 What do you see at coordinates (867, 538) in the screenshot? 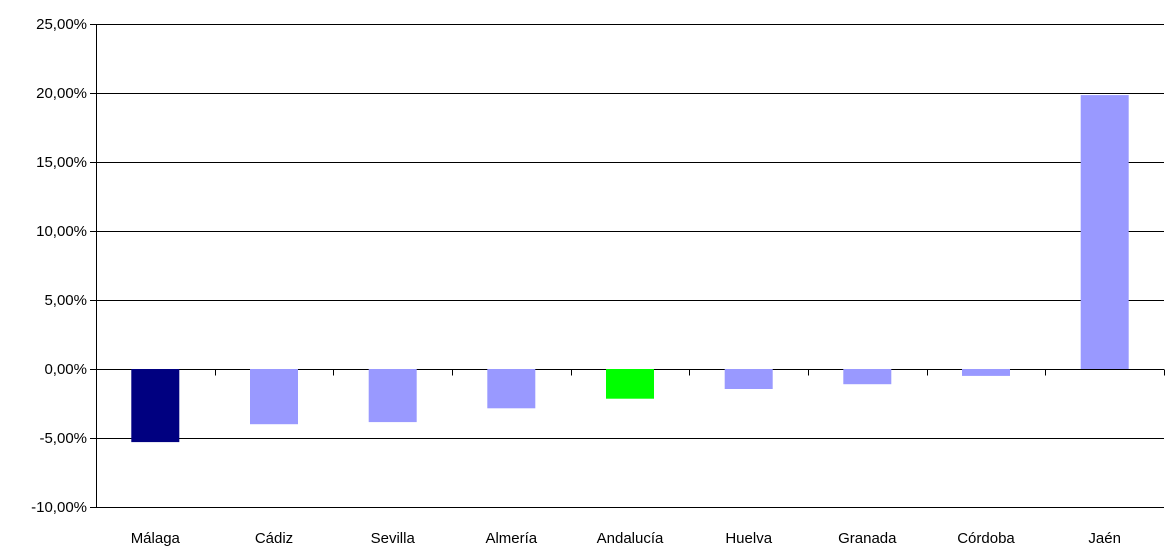
I see `x-tick-label: Granada` at bounding box center [867, 538].